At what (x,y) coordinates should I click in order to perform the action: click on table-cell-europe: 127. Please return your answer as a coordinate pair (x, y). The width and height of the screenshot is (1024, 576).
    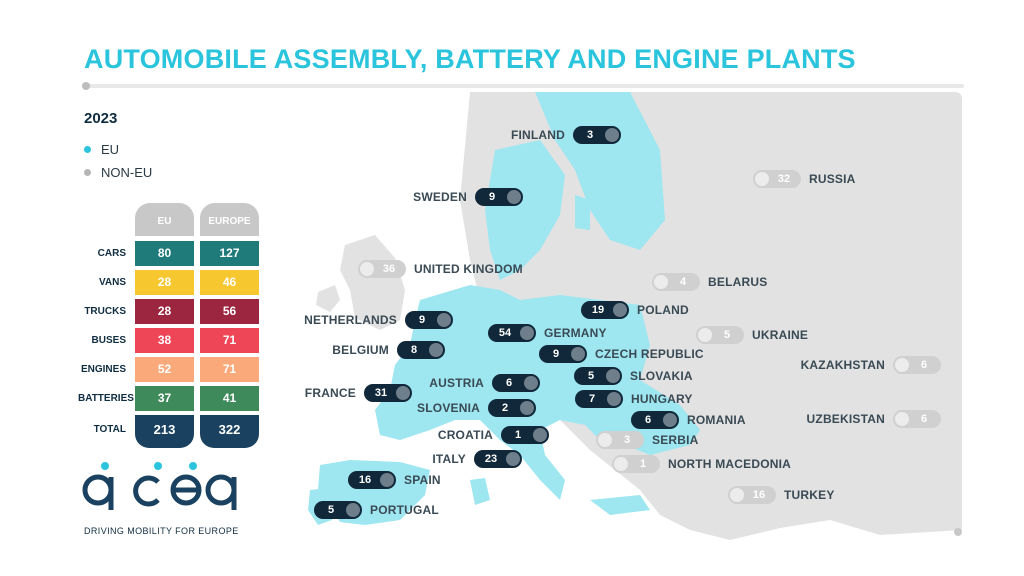
    Looking at the image, I should click on (229, 253).